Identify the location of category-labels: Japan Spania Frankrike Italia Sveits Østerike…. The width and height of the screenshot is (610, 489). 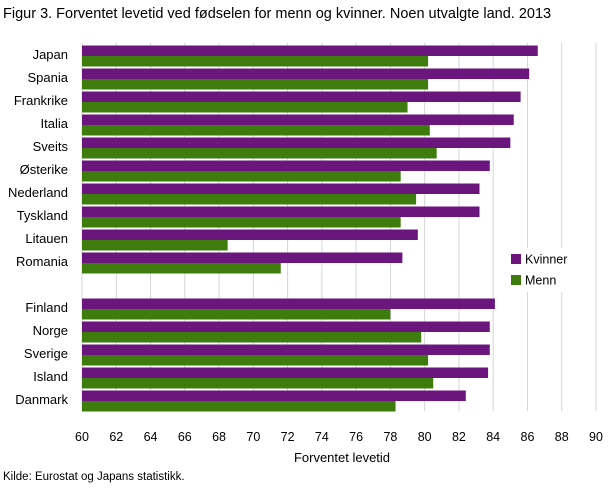
(38, 227).